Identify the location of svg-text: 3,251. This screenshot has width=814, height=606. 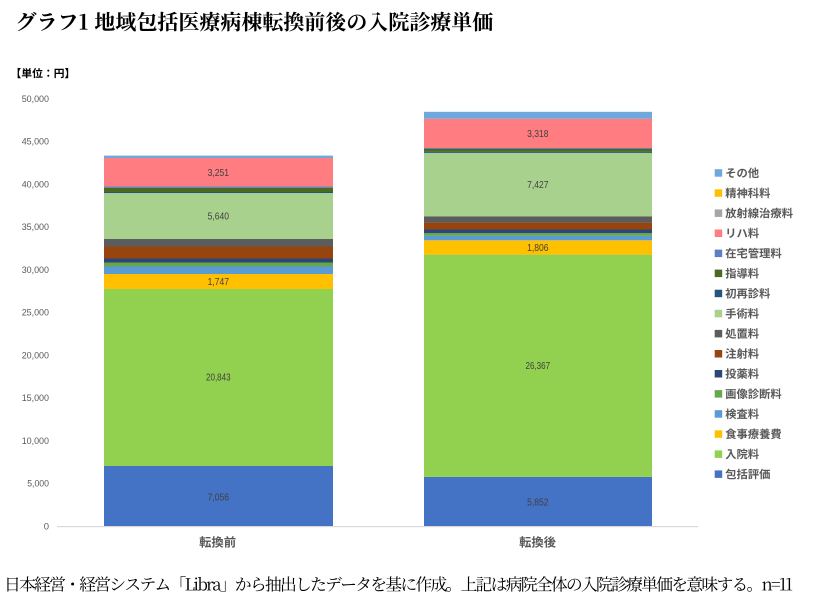
(219, 173).